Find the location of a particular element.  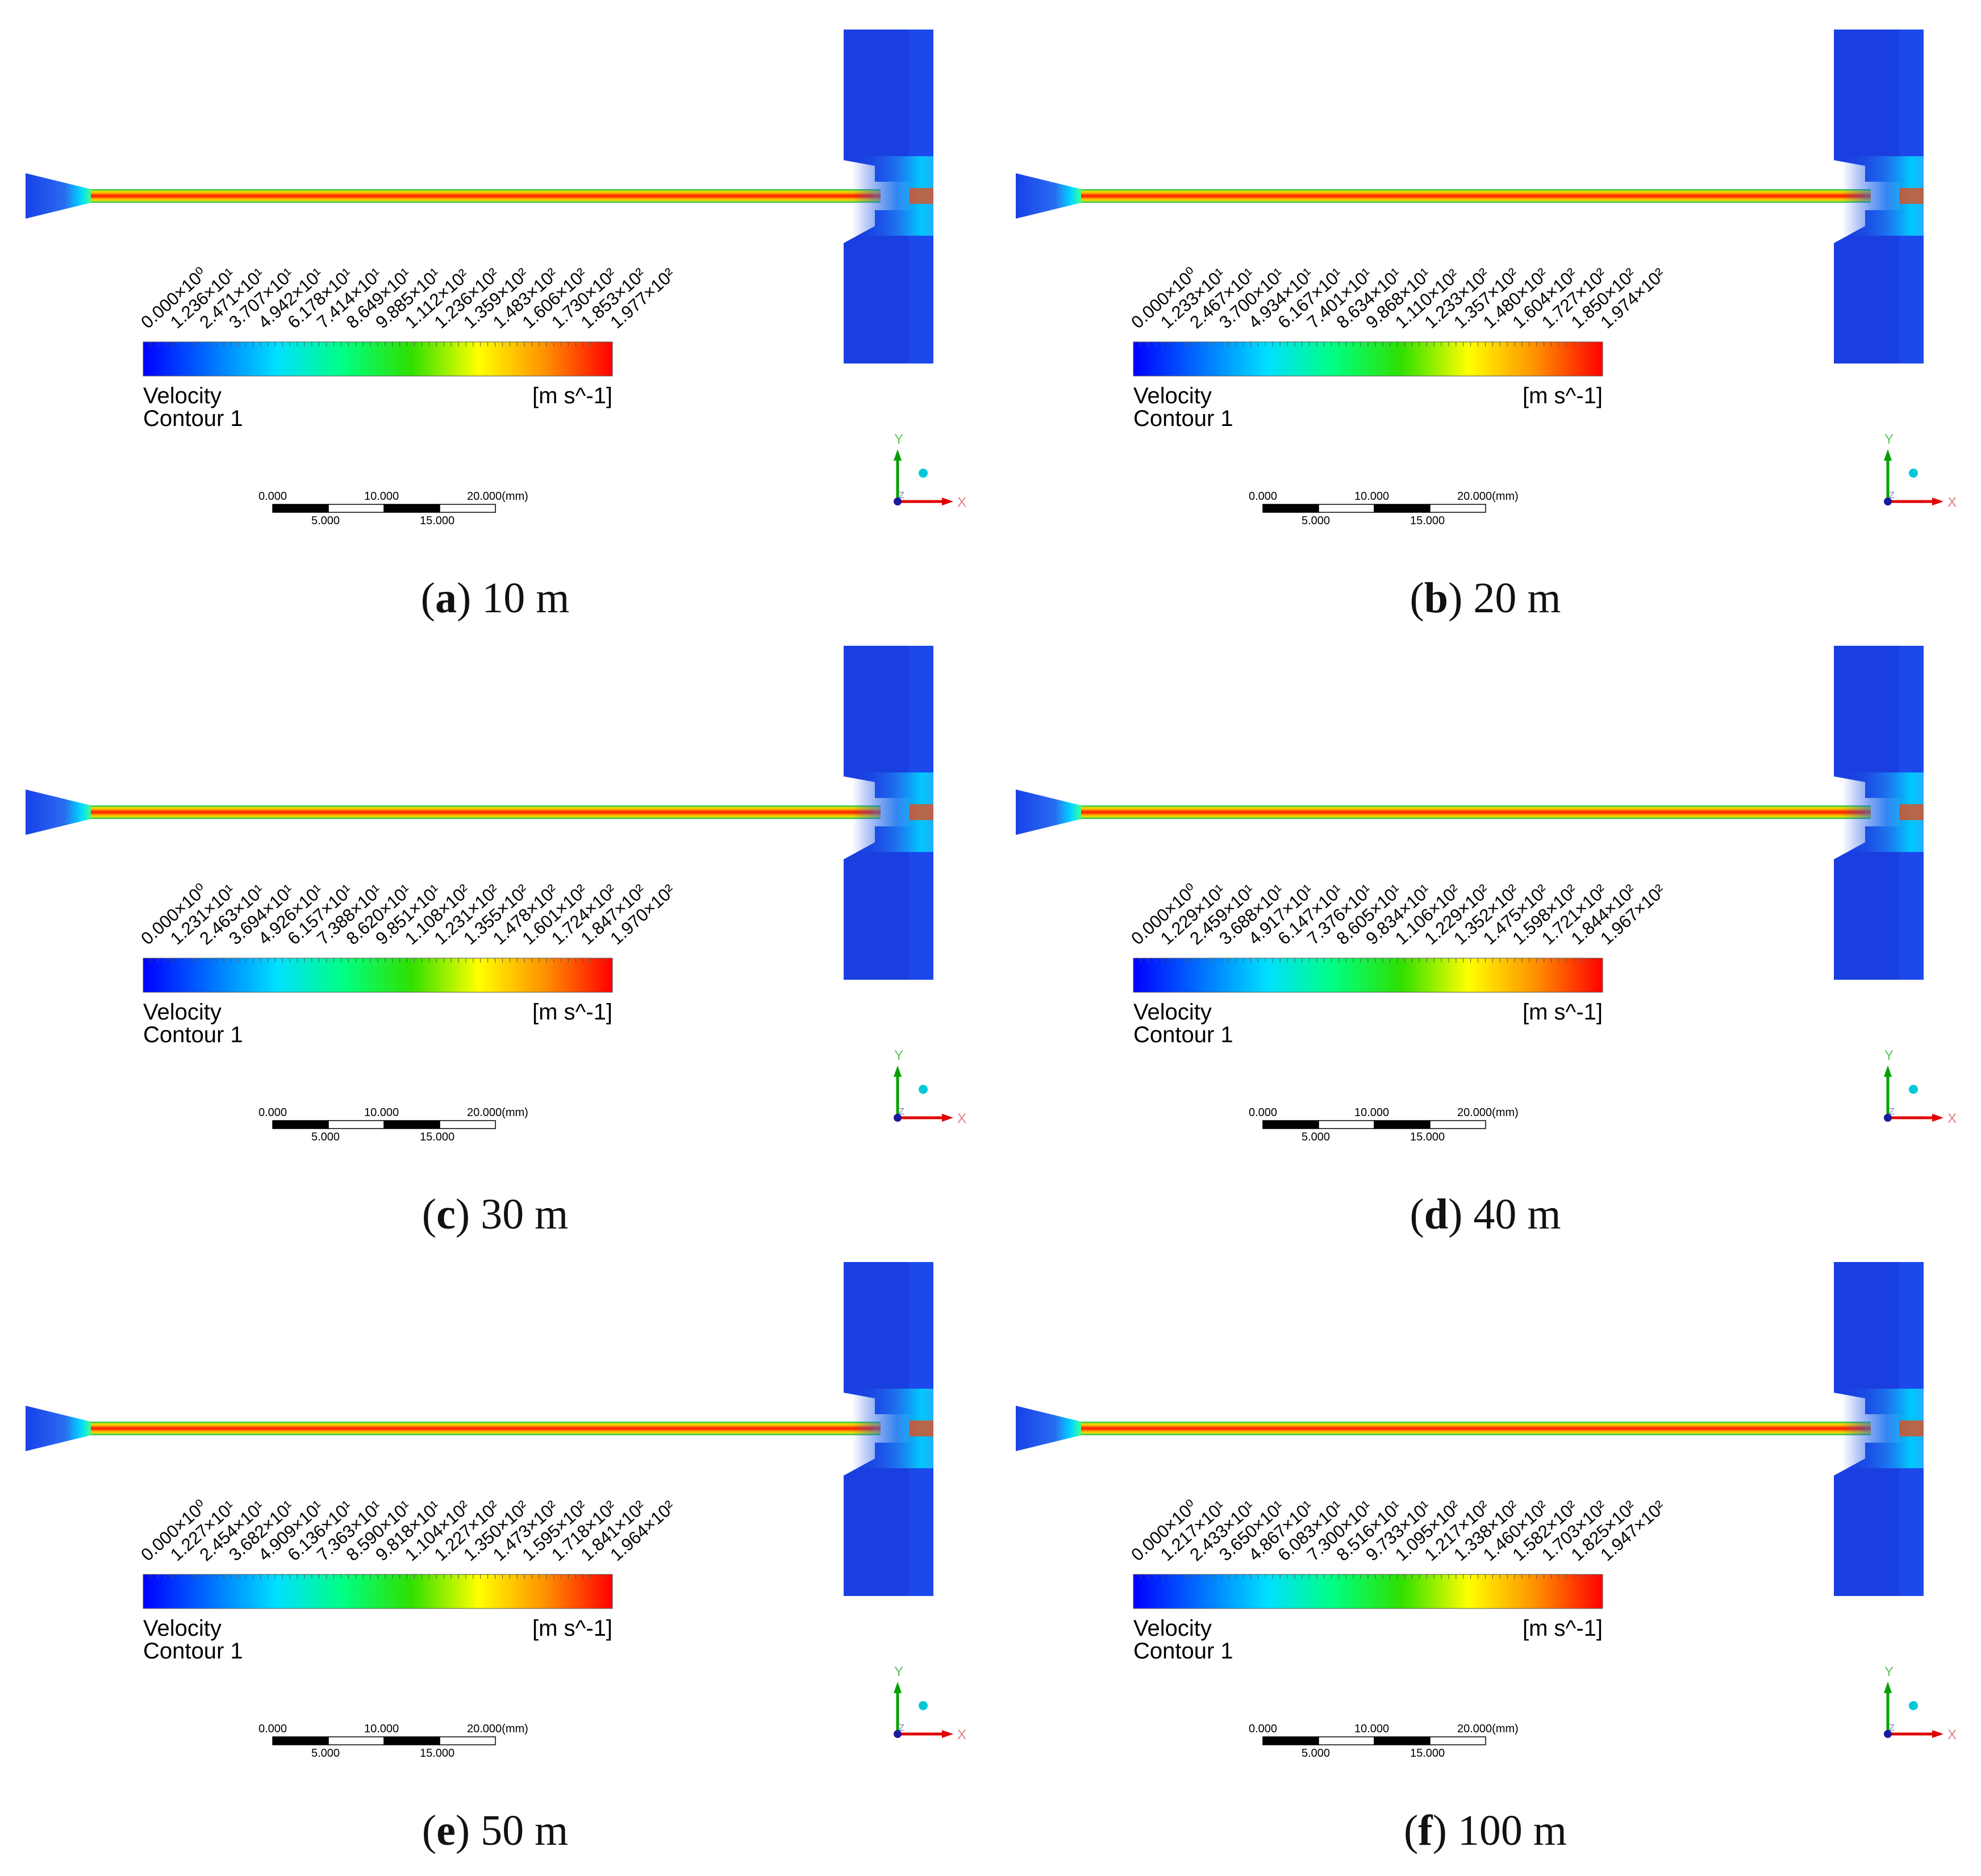

panel-caption: (c) 30 m is located at coordinates (495, 1214).